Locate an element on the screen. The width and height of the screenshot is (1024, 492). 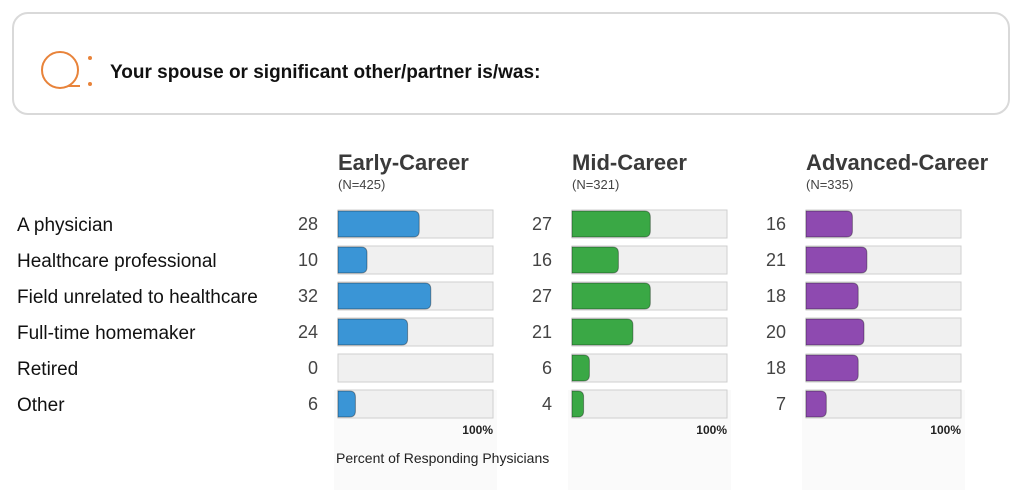
value-label: 32 is located at coordinates (308, 296).